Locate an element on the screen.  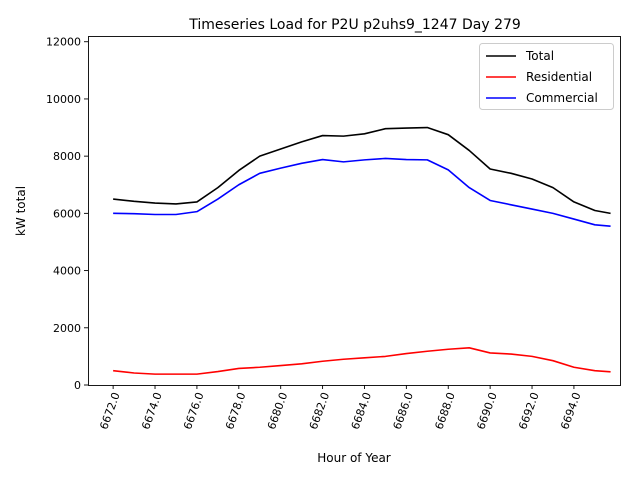
y-tick-label: 4000 is located at coordinates (67, 271).